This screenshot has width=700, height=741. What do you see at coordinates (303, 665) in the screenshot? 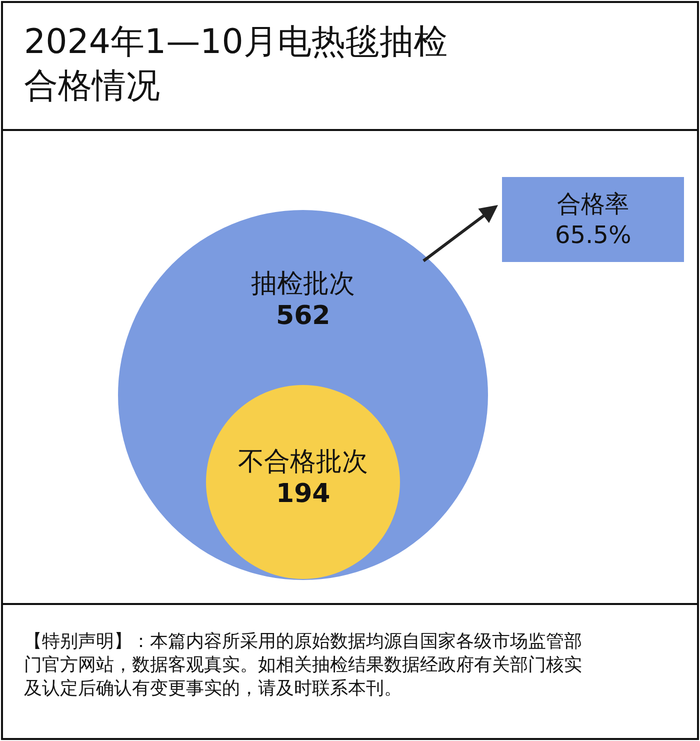
I see `text: 【特别声明】：本篇内容所采用的原始数据均源自国家各级市场监管部门官方网站，数据客观真实。如相关抽检结果数据经政府有关部门核实及认定后确认有变更事实的，请及时联系本刊。` at bounding box center [303, 665].